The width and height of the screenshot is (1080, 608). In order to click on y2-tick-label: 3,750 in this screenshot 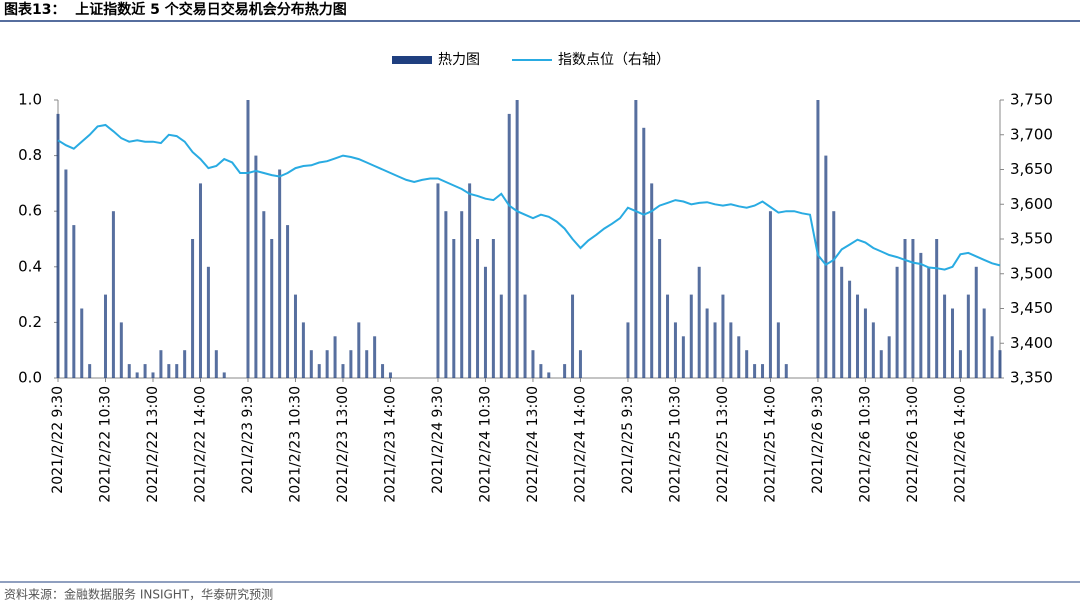, I will do `click(1031, 100)`.